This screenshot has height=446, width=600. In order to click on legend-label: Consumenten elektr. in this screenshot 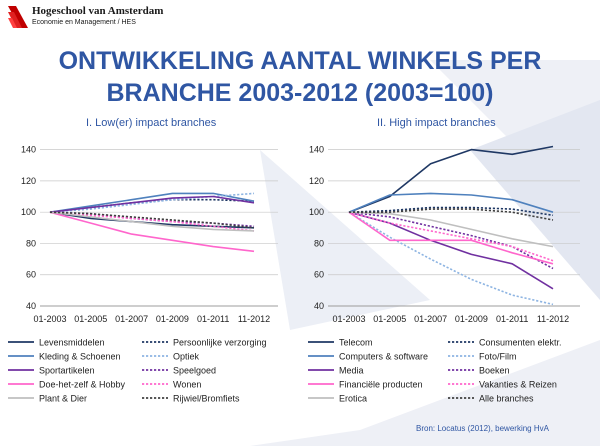, I will do `click(520, 343)`.